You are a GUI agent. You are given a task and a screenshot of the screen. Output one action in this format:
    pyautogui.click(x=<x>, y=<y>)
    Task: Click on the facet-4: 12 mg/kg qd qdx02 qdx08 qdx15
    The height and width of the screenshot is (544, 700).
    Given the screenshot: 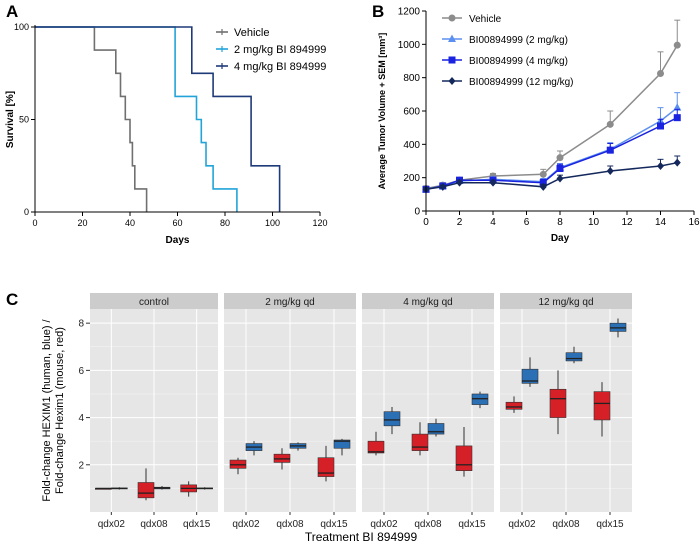 What is the action you would take?
    pyautogui.click(x=566, y=411)
    